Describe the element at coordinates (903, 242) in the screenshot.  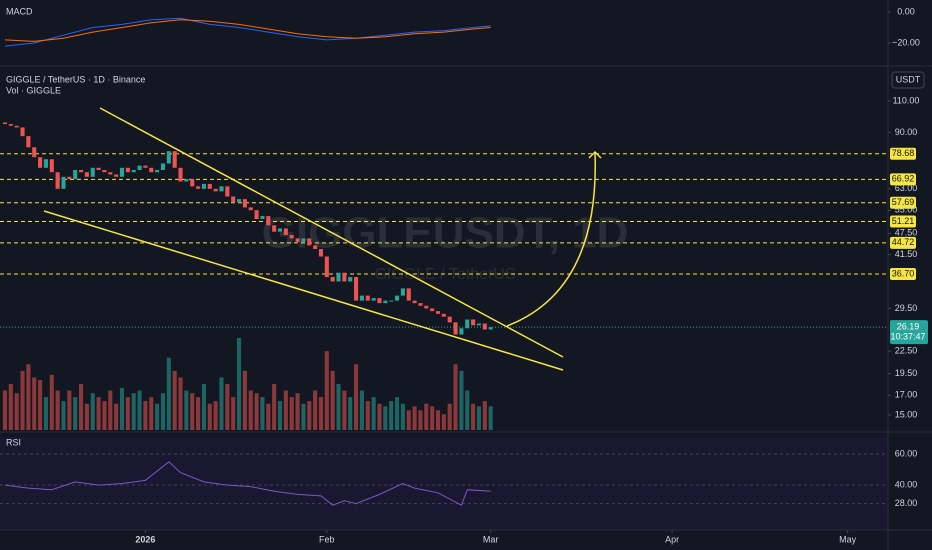
I see `level-label: 44.72` at that location.